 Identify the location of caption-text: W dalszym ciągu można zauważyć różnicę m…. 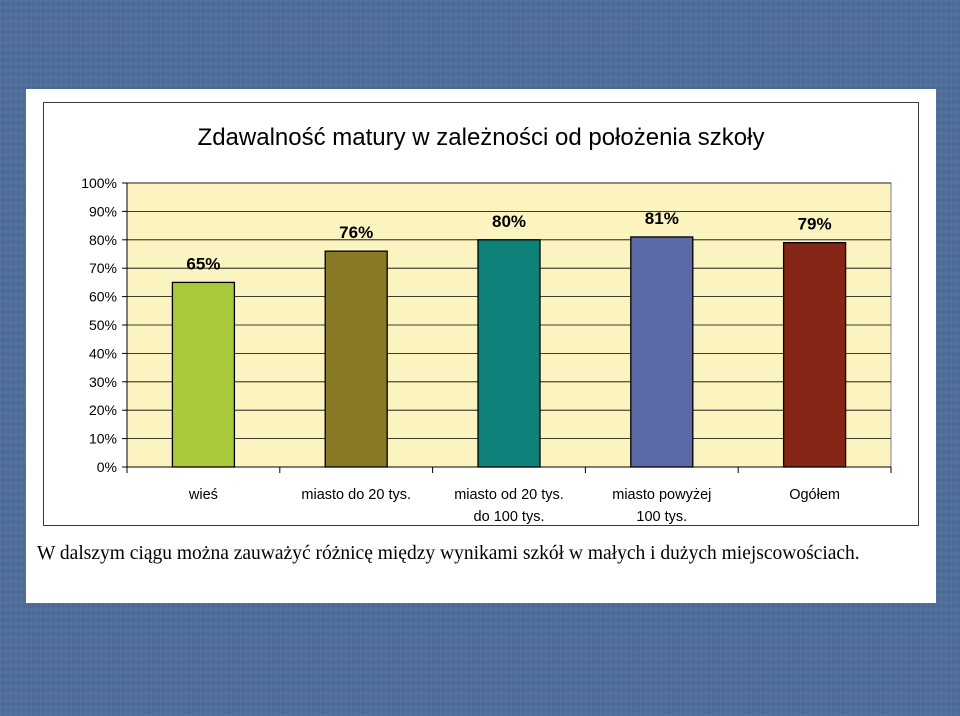
(448, 553).